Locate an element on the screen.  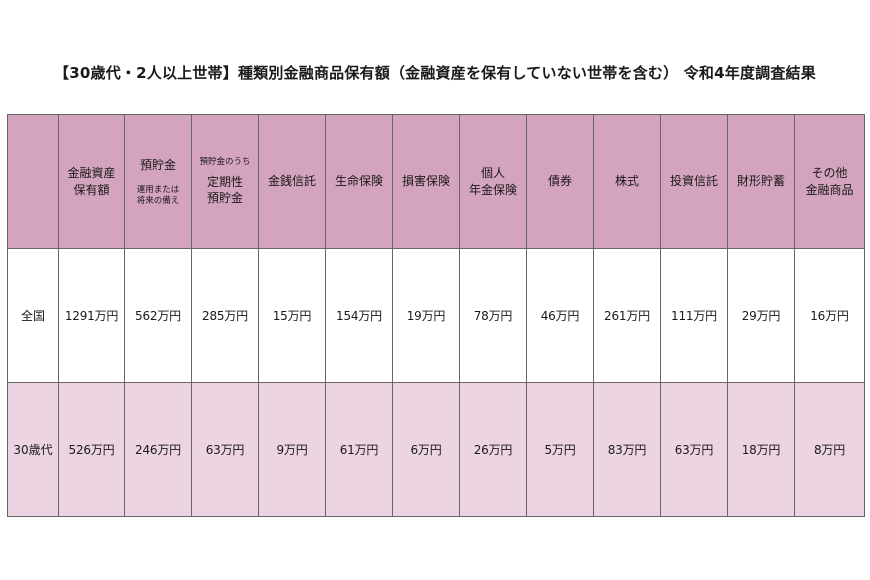
table-cell: 16万円 is located at coordinates (829, 315).